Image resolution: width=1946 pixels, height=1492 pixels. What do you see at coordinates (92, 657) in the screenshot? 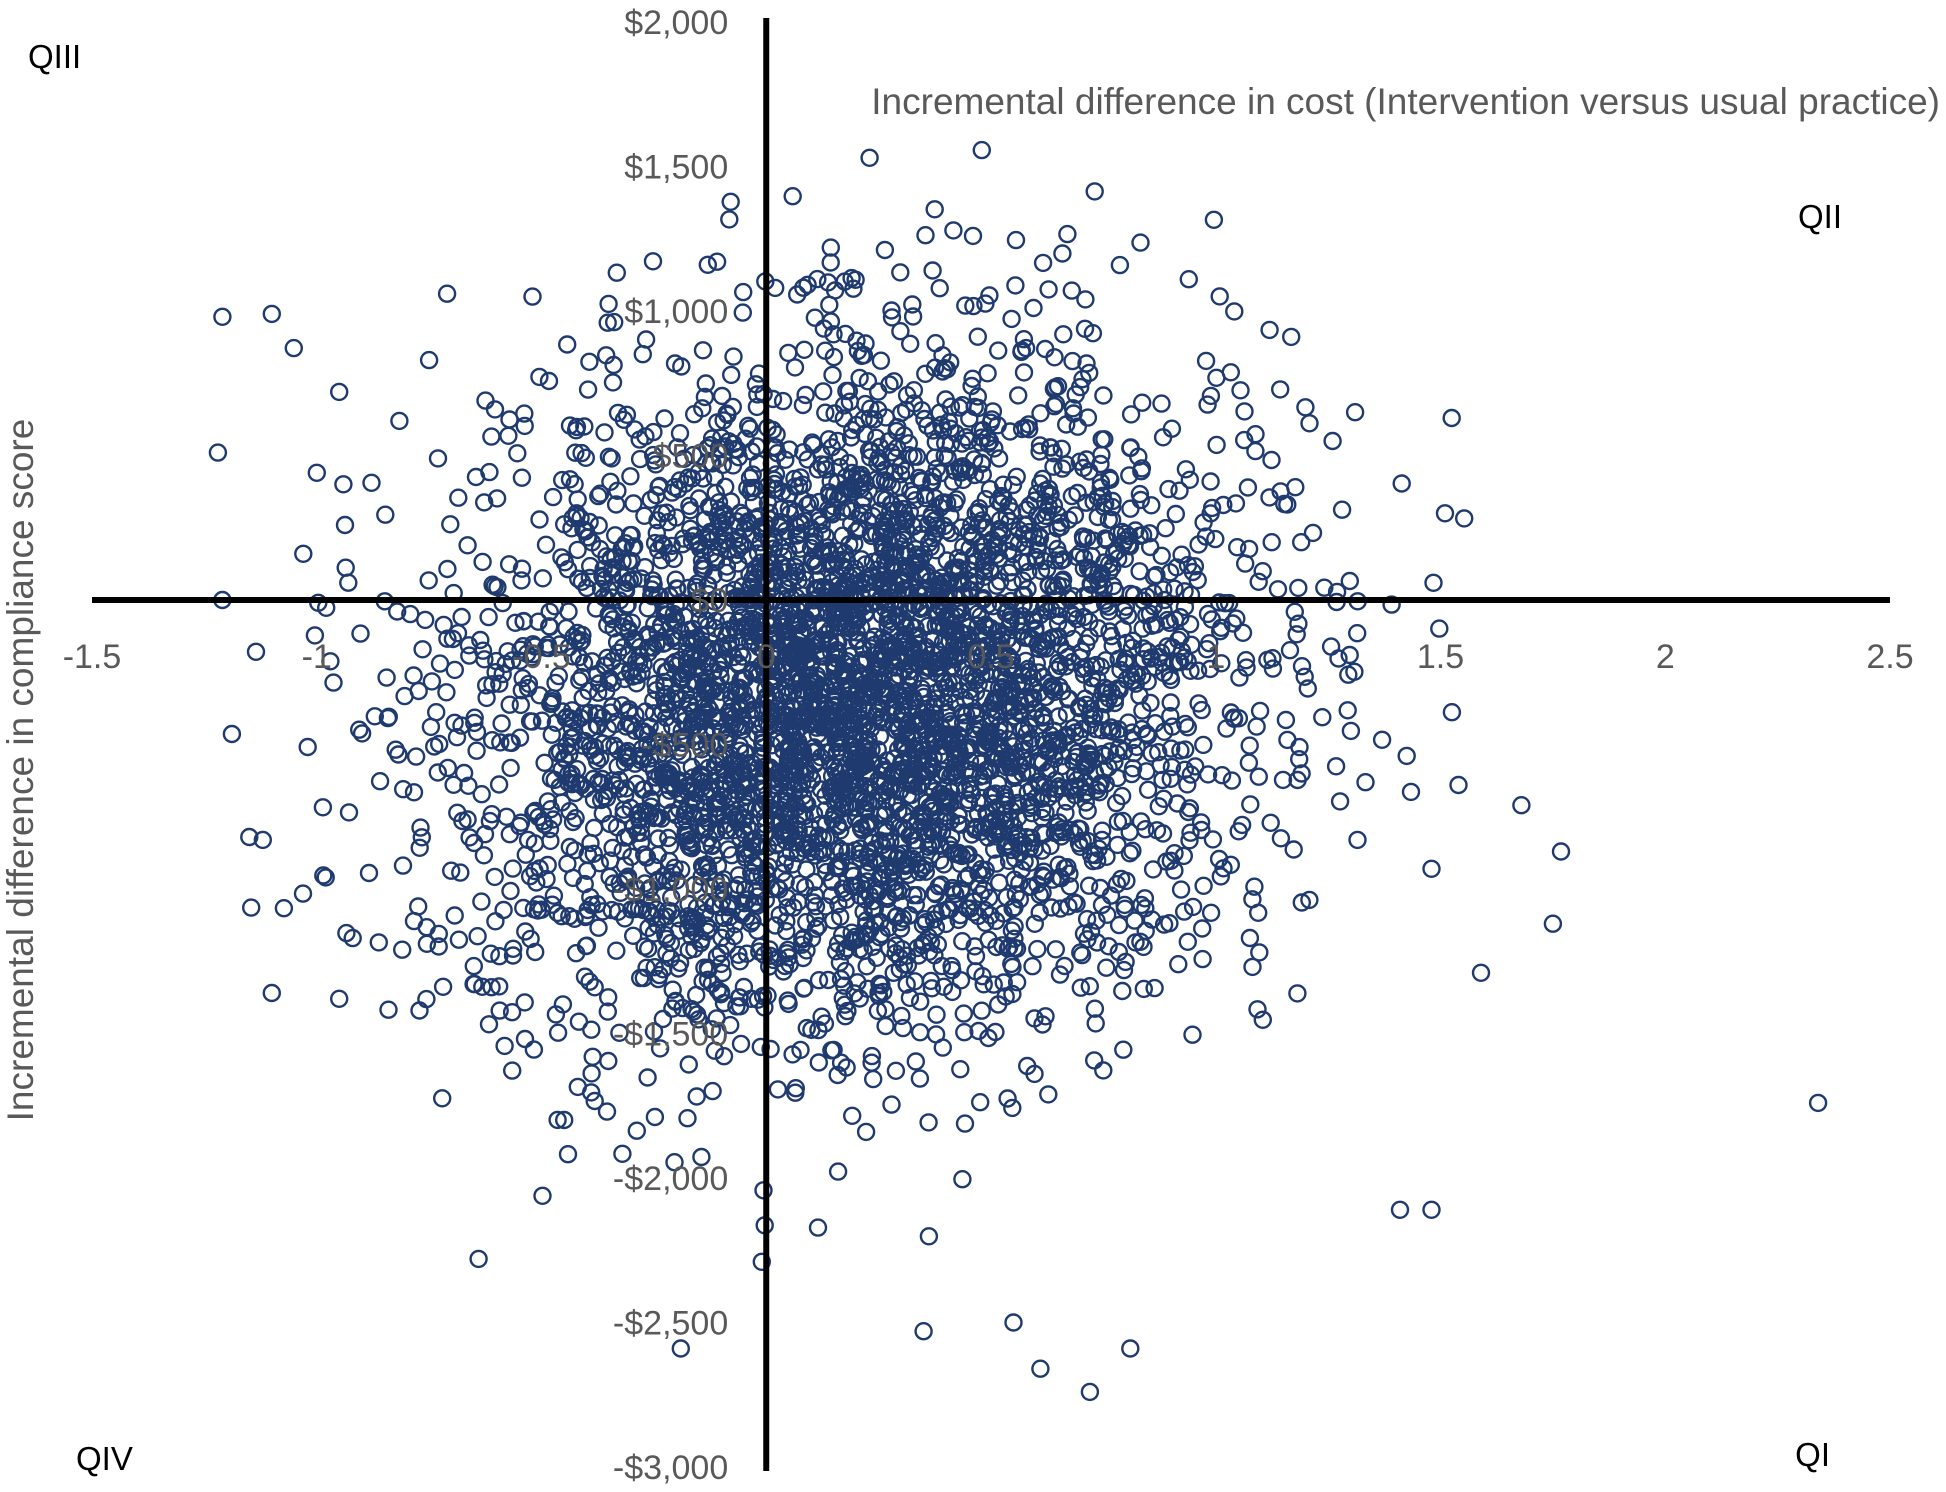
I see `x-tick-label: -1.5` at bounding box center [92, 657].